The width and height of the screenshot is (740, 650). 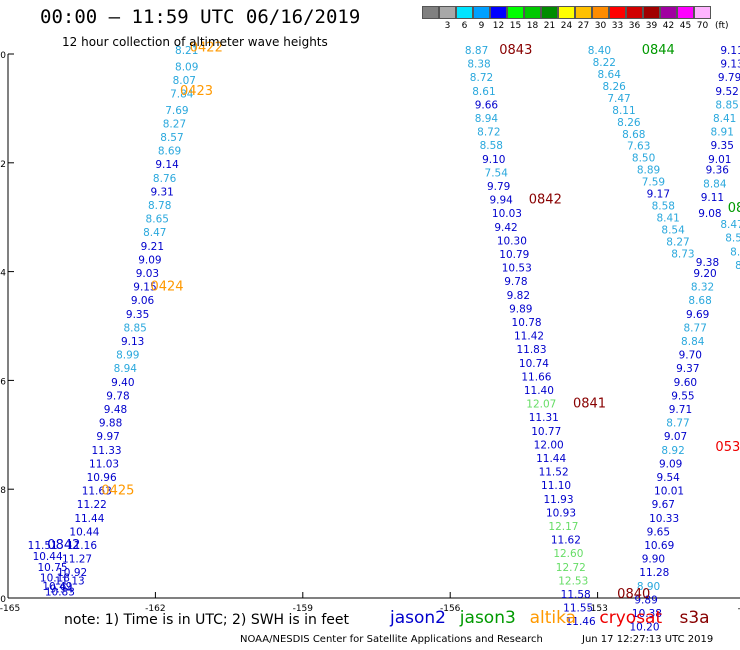 What do you see at coordinates (629, 123) in the screenshot?
I see `swh-value: 8.26` at bounding box center [629, 123].